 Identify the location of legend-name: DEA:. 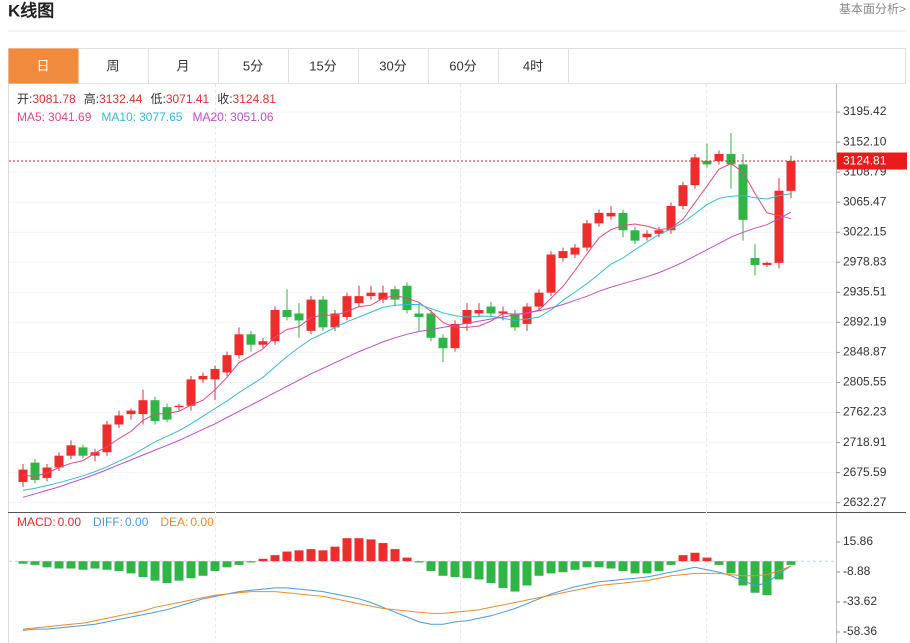
(174, 522).